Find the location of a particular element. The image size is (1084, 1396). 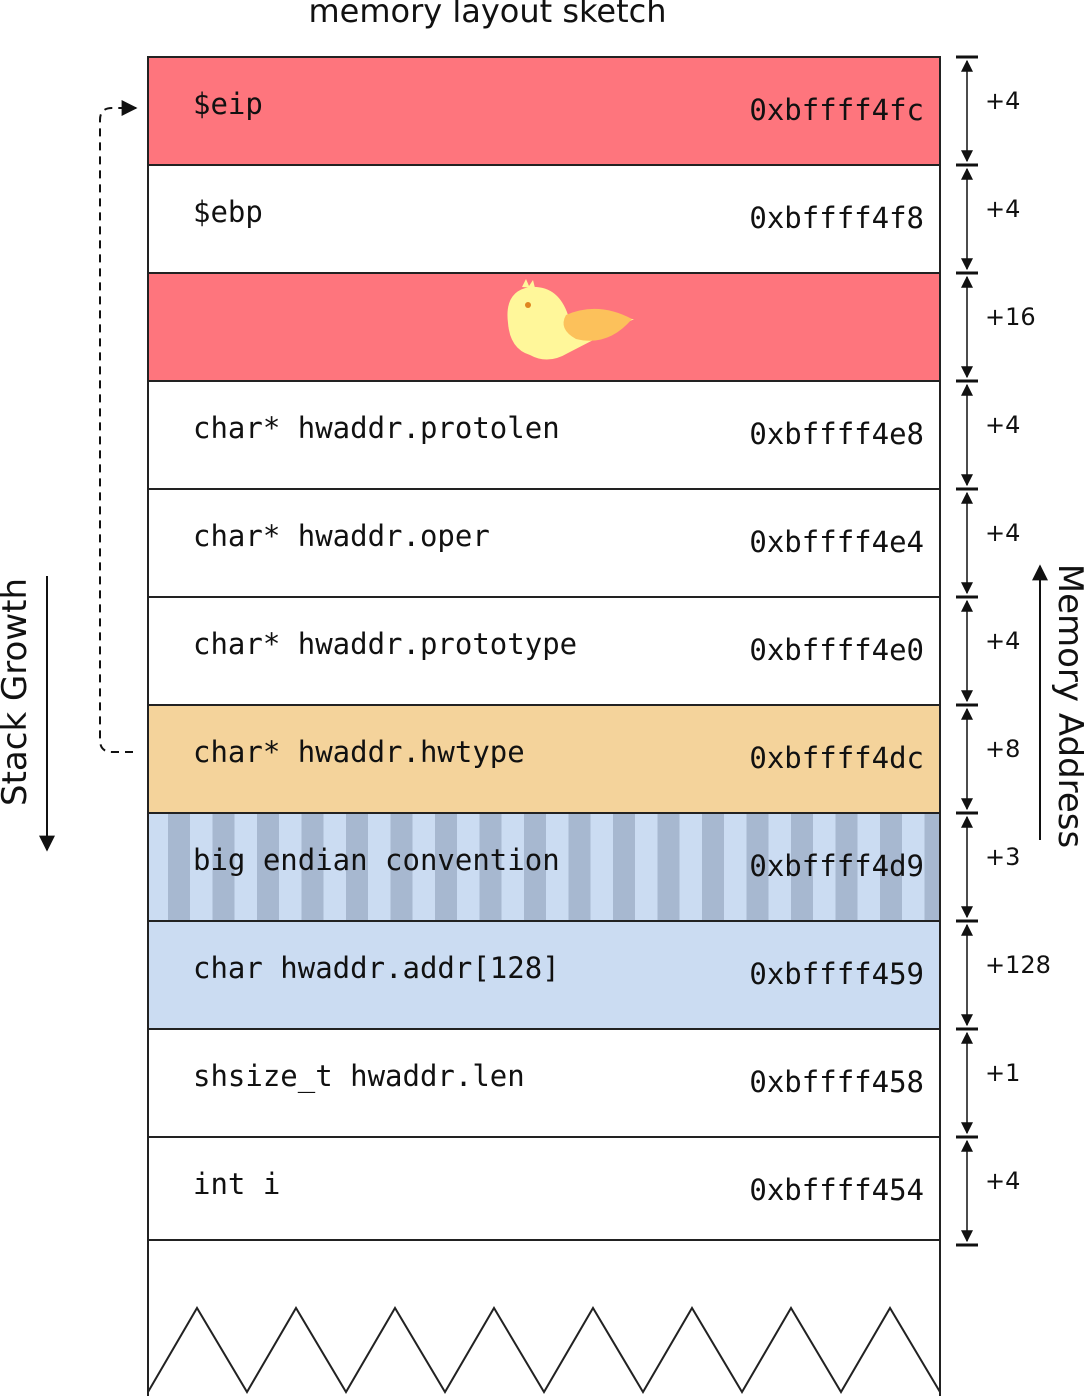

size-brackets is located at coordinates (967, 651).